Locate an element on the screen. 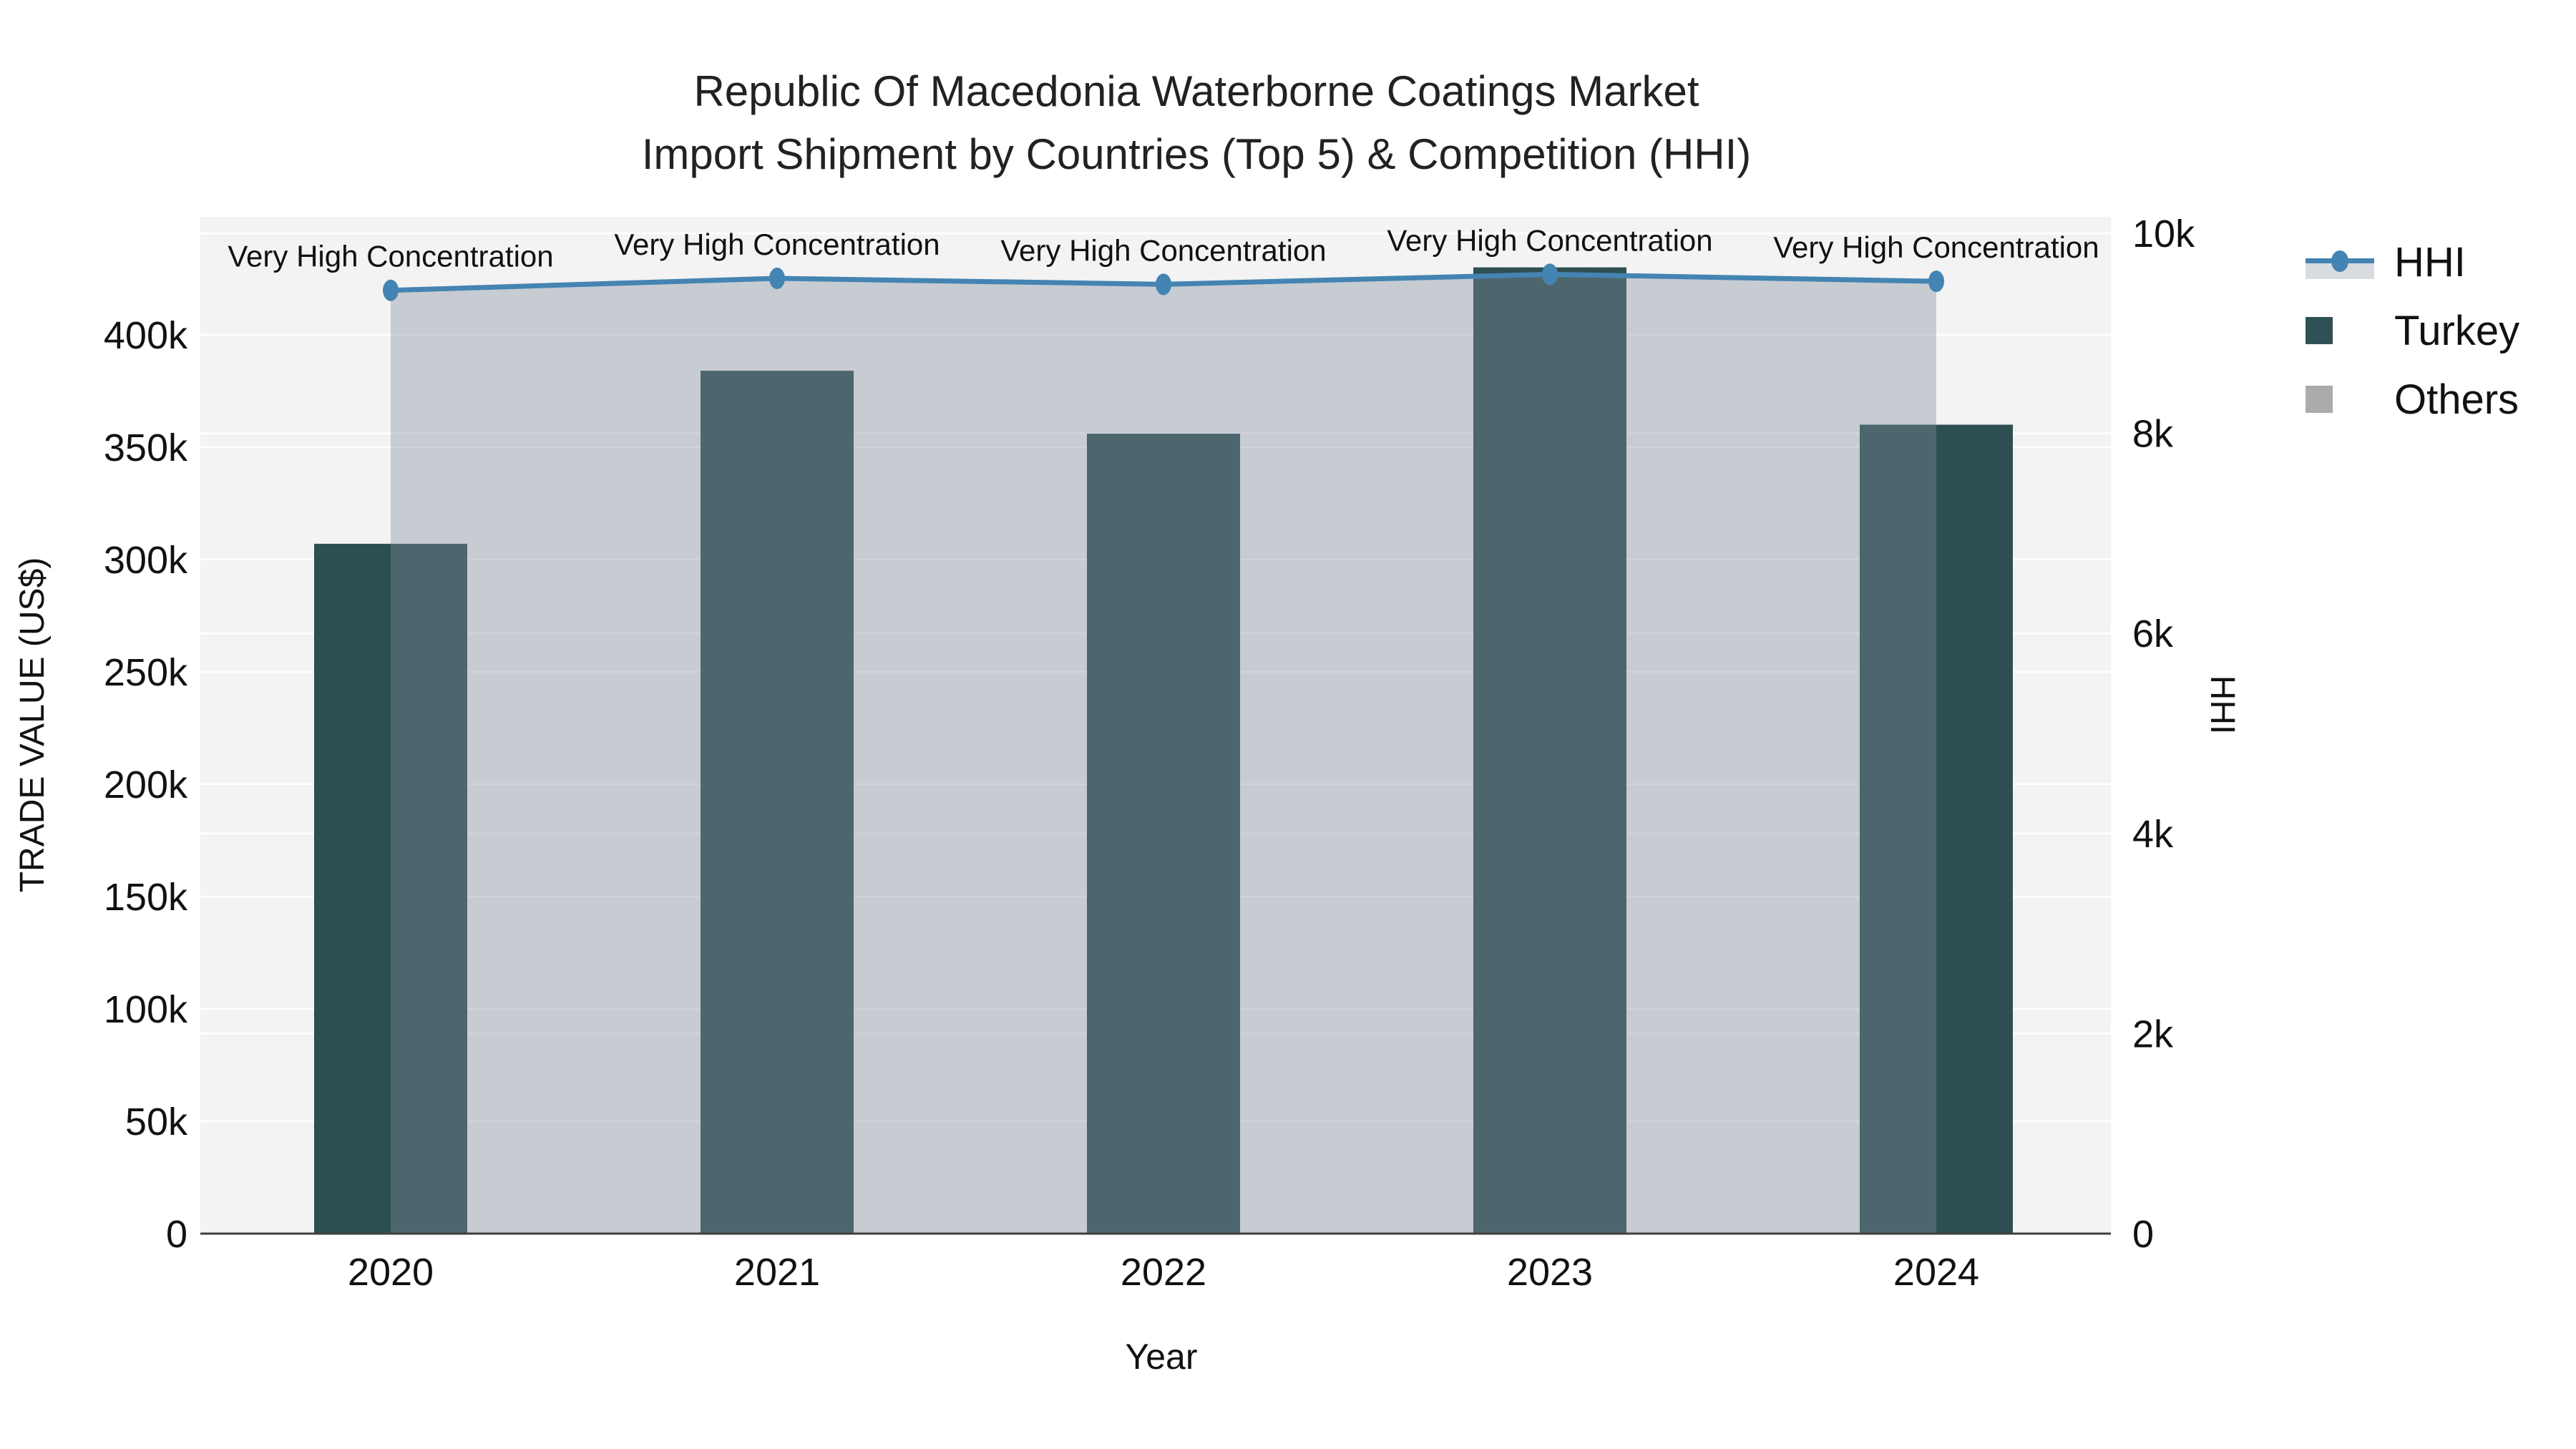 This screenshot has height=1449, width=2576. others-color-swatch is located at coordinates (2319, 399).